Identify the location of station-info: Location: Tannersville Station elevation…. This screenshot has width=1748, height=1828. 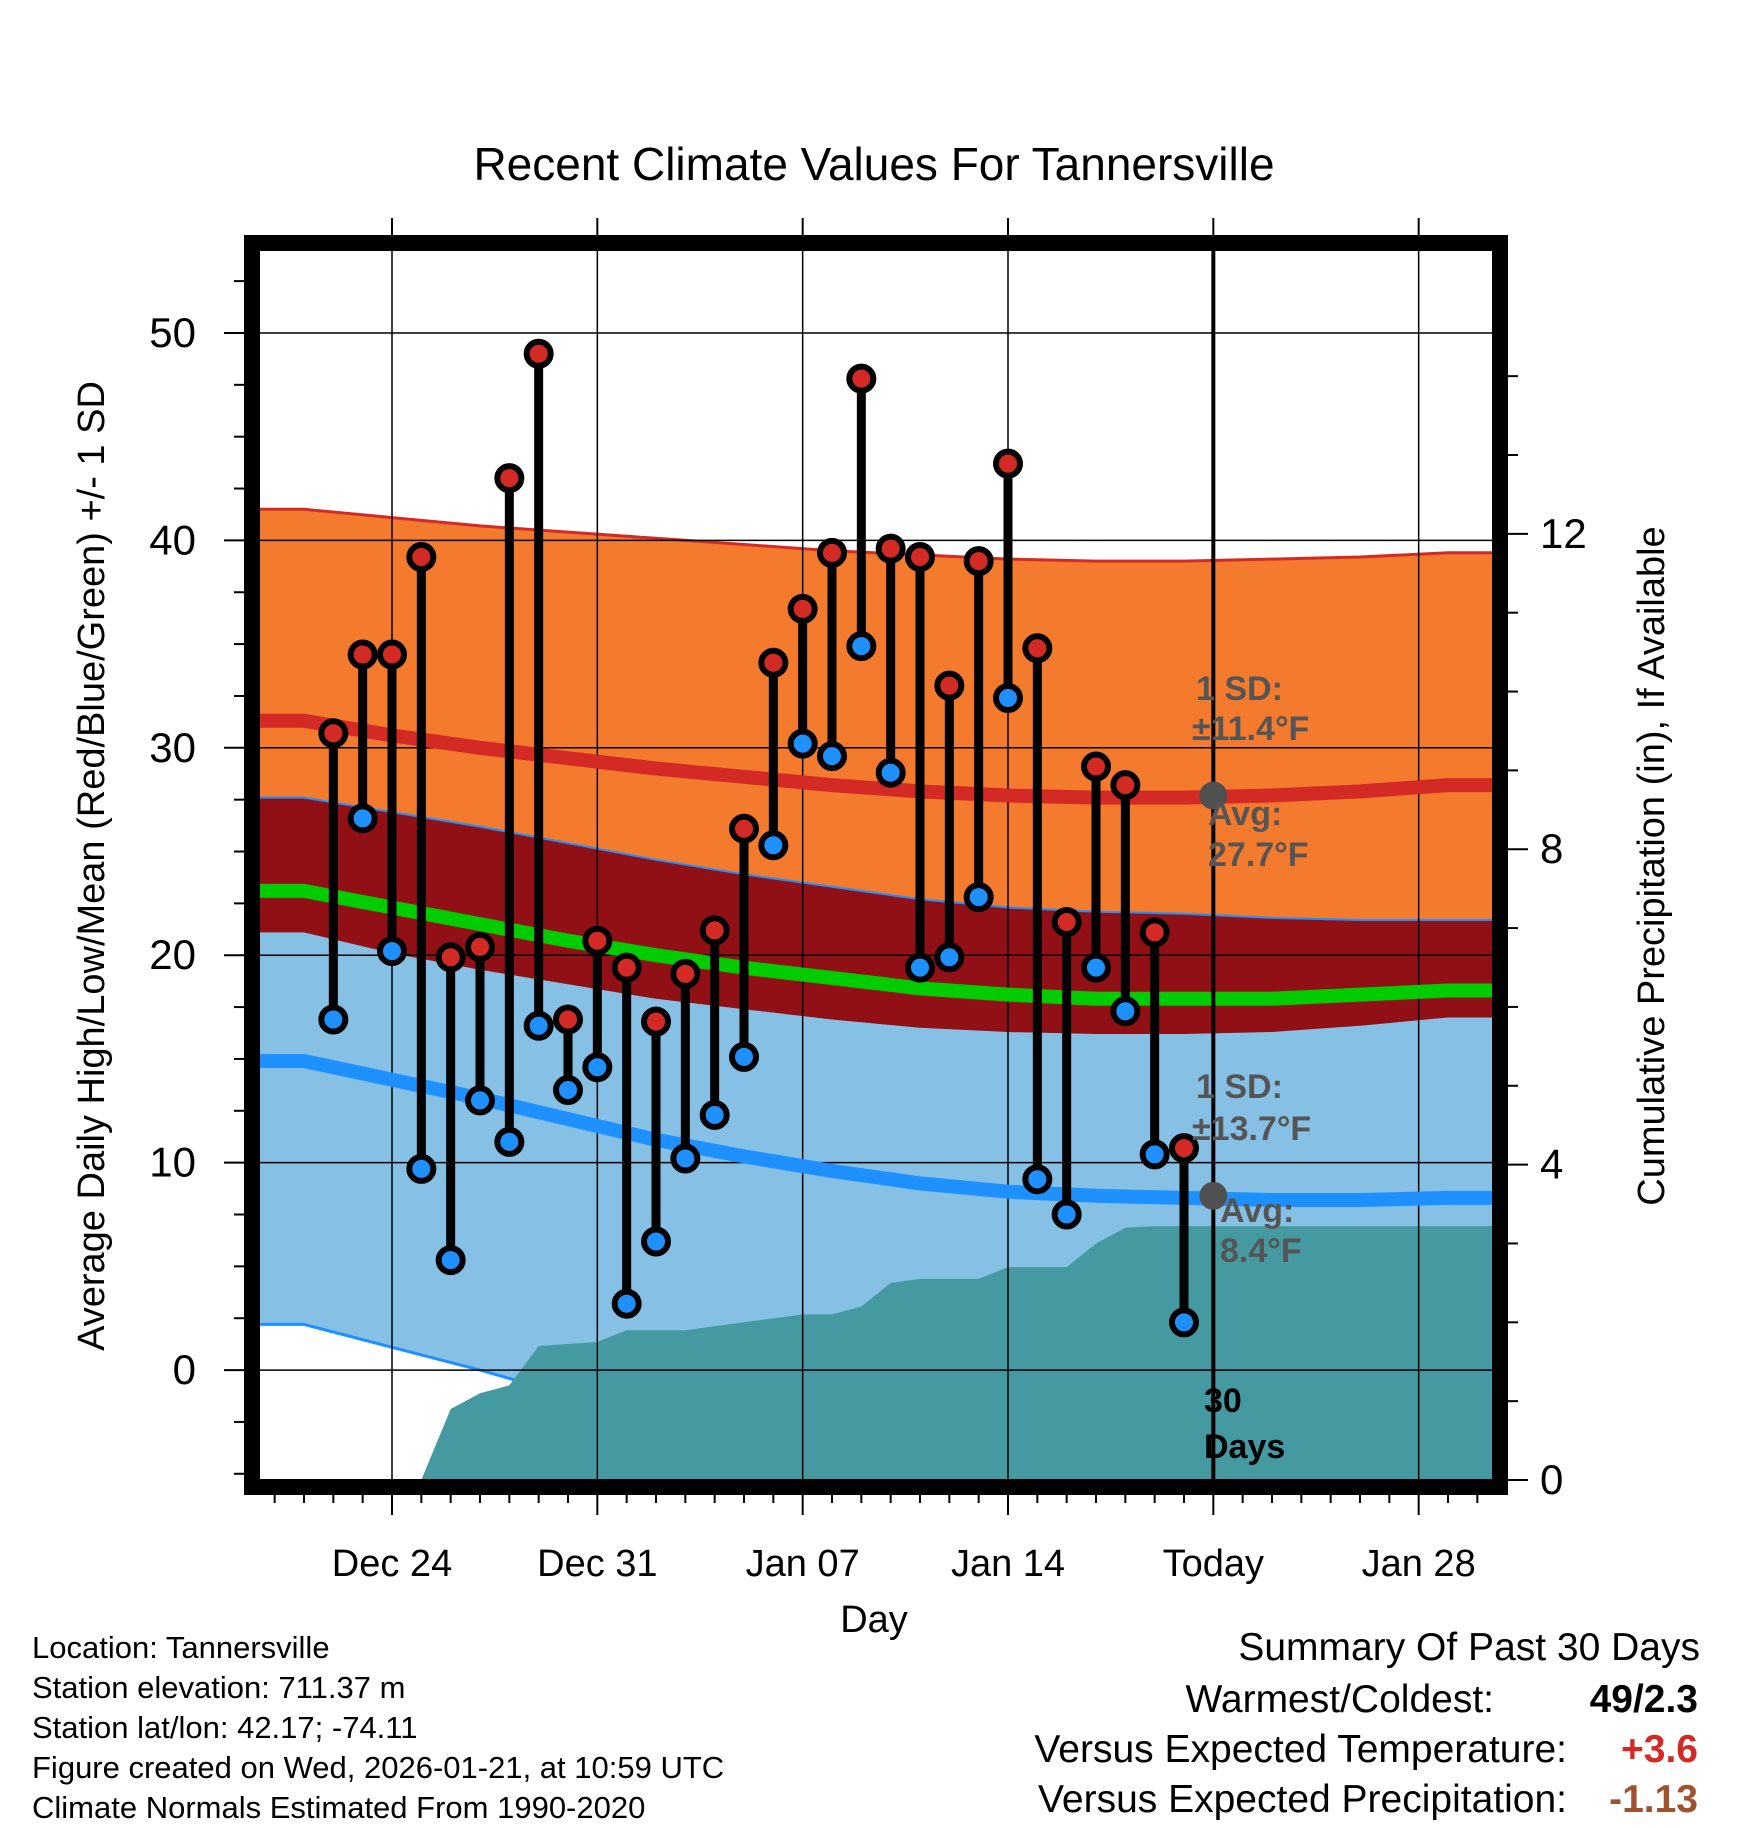
(378, 1727).